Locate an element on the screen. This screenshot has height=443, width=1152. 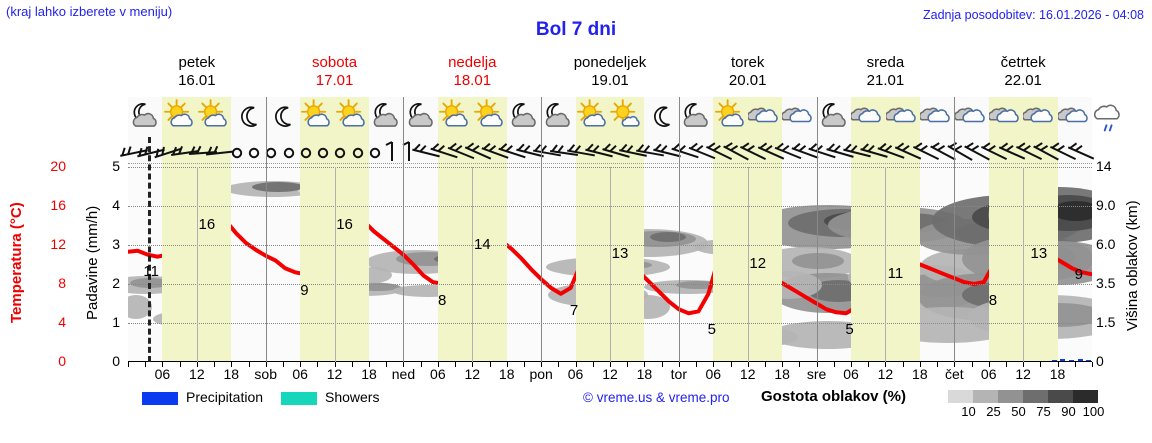
temperature-value-label: 8 is located at coordinates (993, 300).